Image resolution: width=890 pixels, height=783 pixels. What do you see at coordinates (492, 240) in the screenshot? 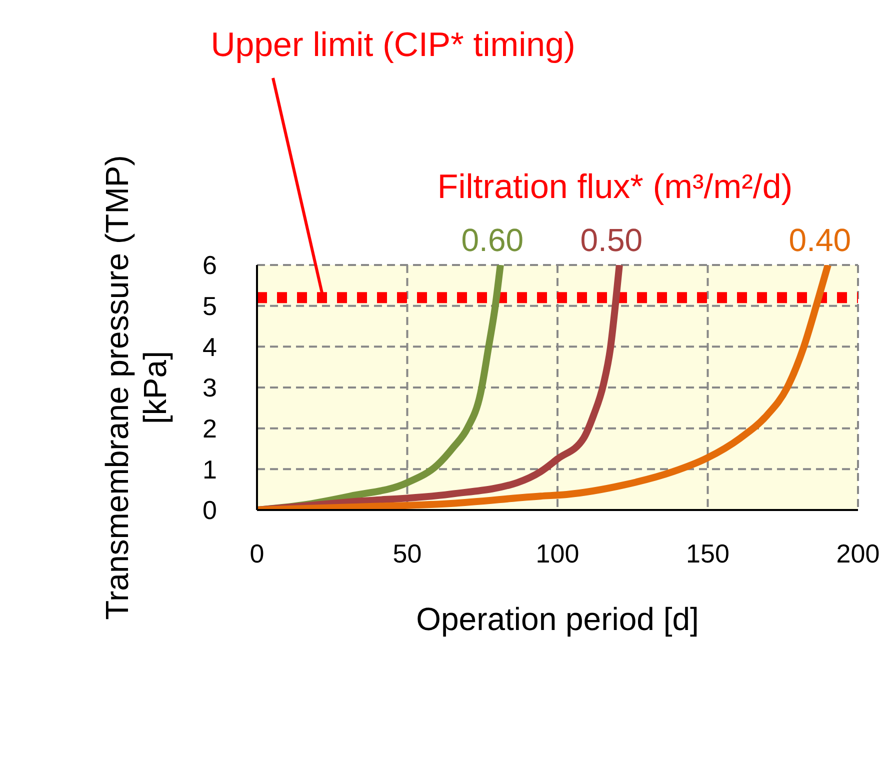
I see `series-label: 0.60` at bounding box center [492, 240].